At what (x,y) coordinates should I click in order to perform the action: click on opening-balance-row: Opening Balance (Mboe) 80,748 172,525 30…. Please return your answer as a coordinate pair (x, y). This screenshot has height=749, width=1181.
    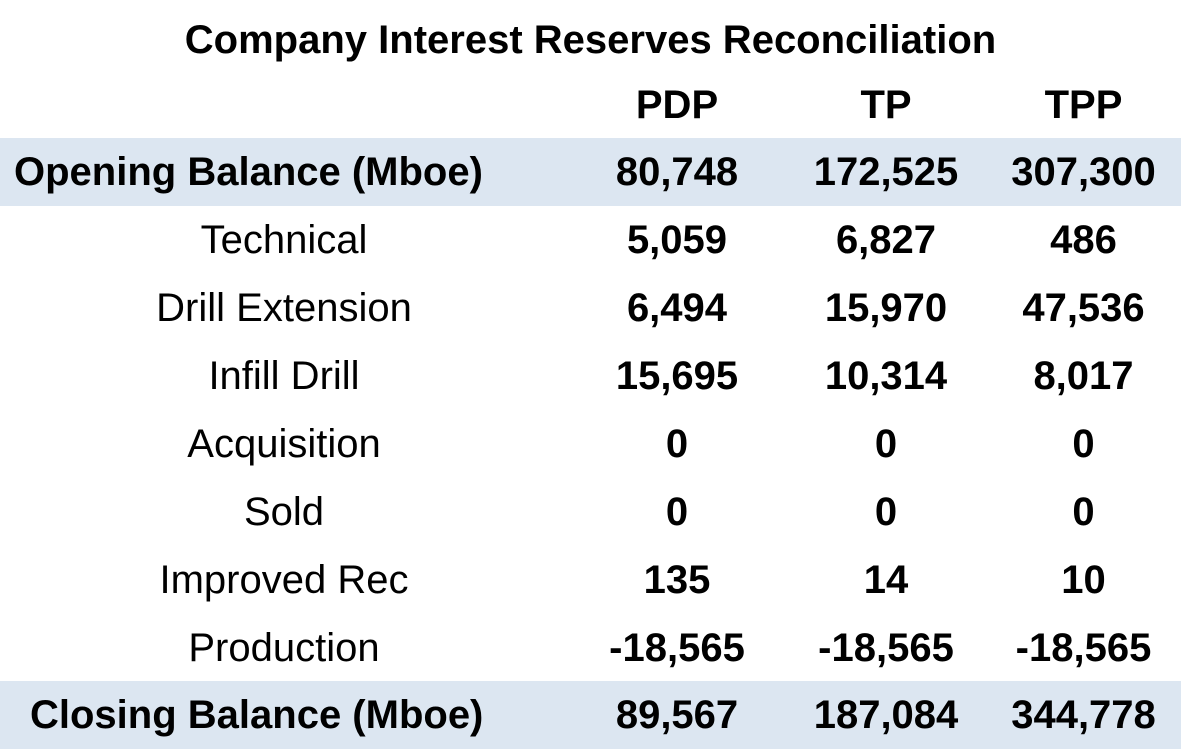
    Looking at the image, I should click on (590, 172).